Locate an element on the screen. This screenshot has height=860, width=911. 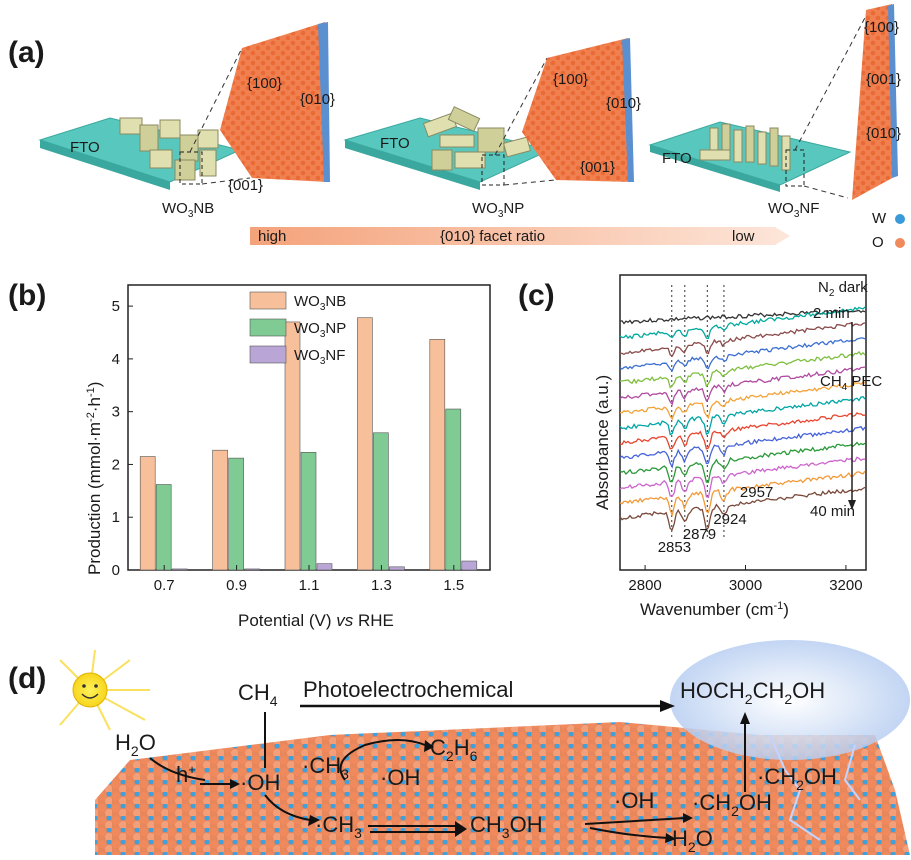
atom-legend: W O is located at coordinates (888, 230).